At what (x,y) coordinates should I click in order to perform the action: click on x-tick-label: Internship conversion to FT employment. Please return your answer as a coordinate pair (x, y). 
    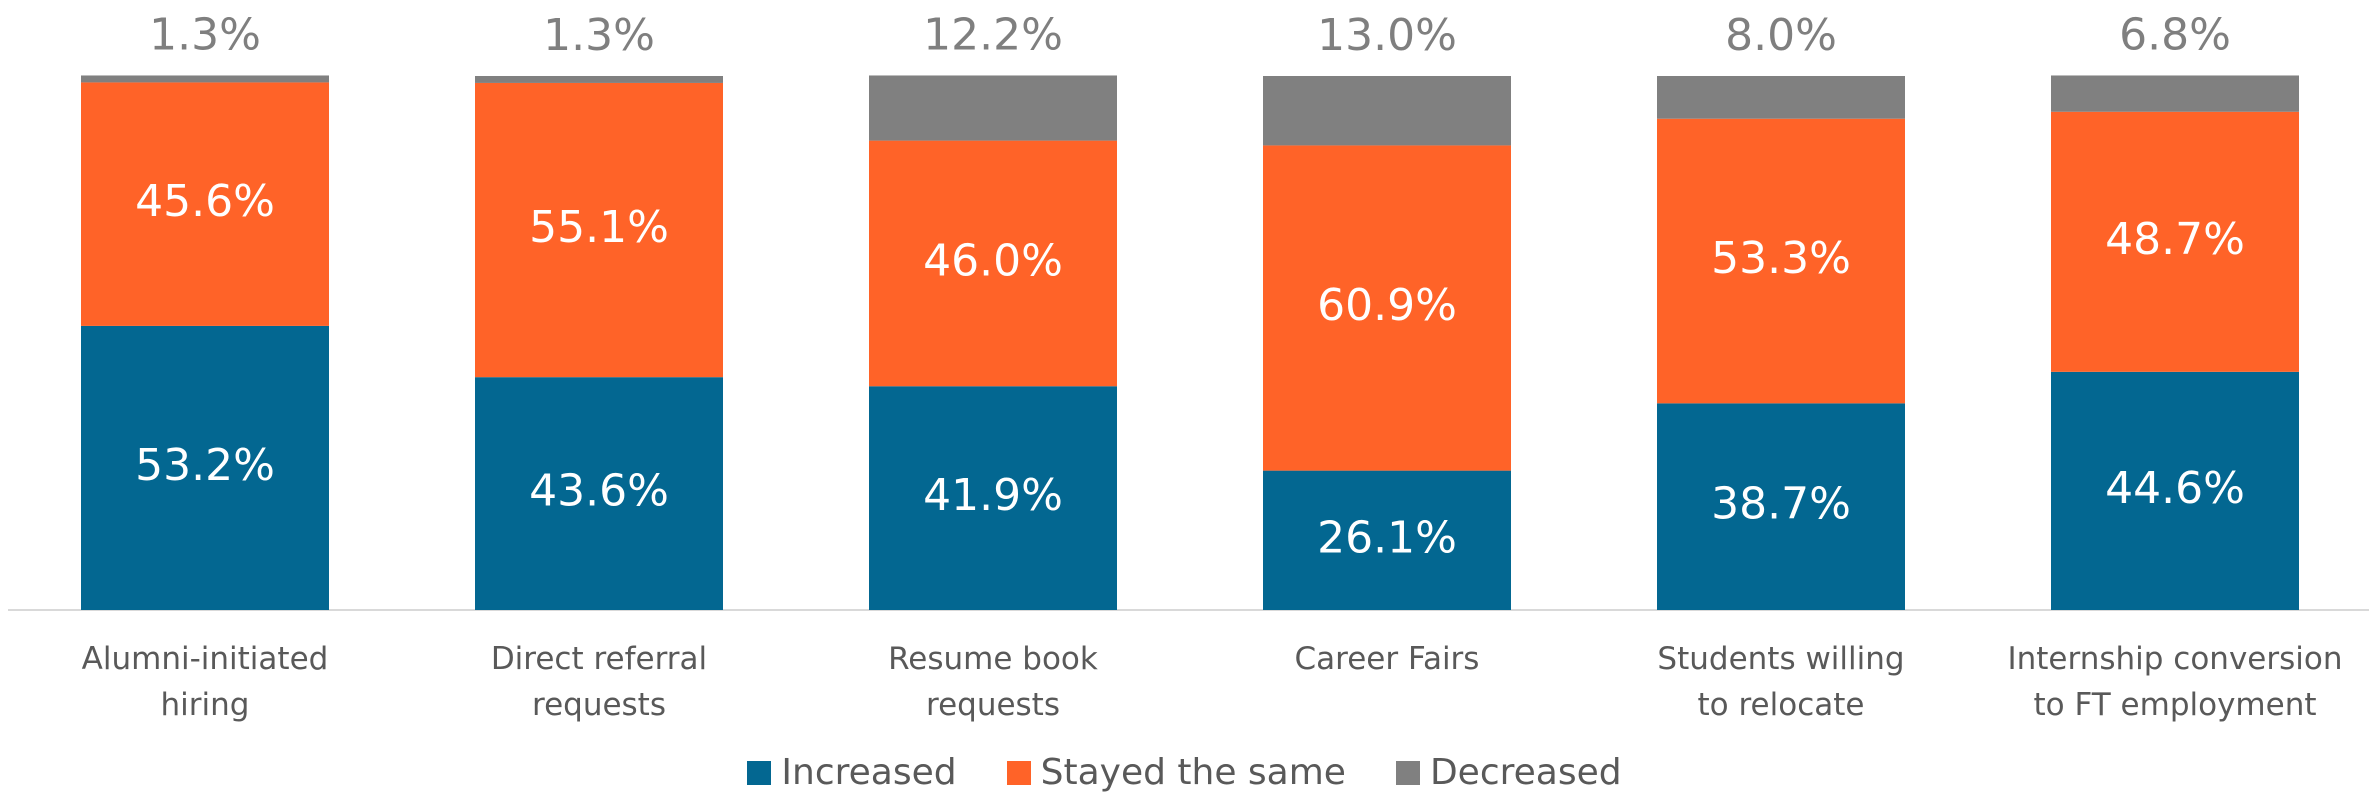
    Looking at the image, I should click on (2175, 682).